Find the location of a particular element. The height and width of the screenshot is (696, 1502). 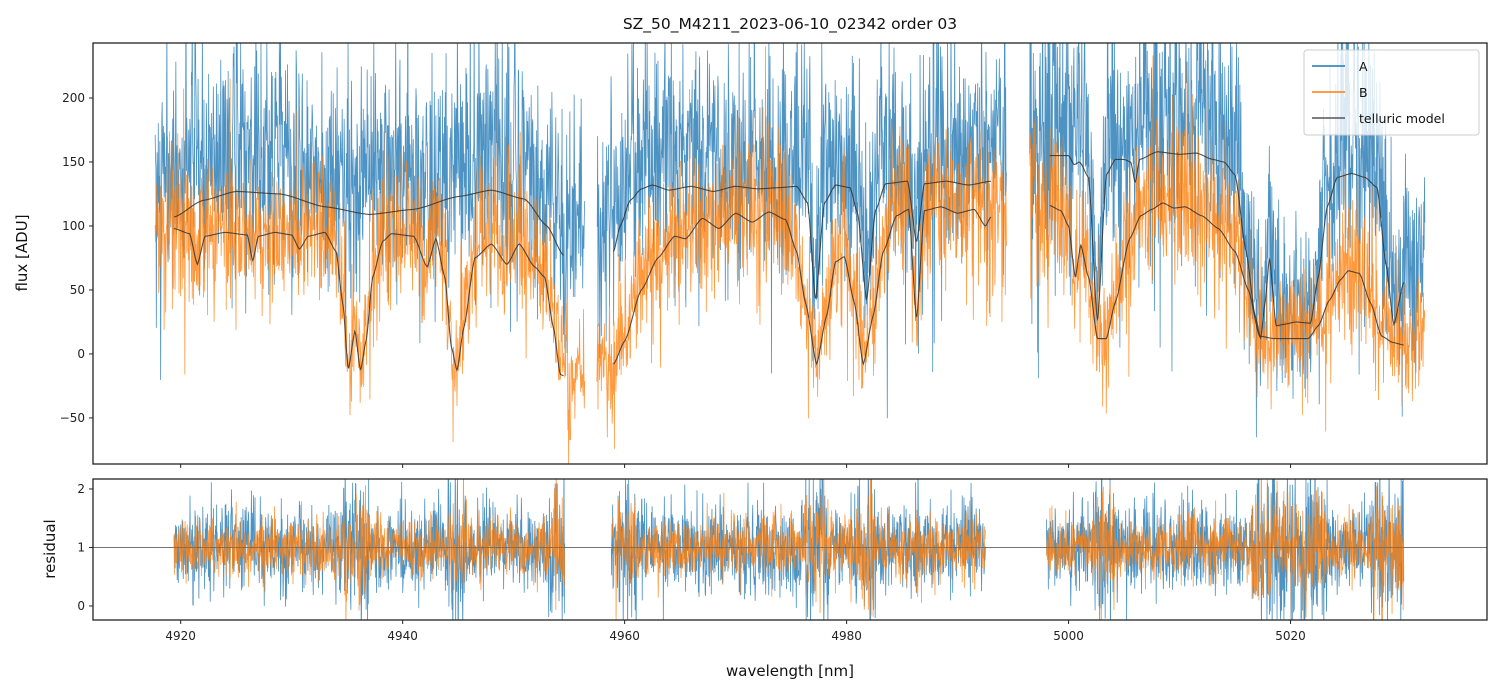

spectrum-b-line is located at coordinates (1227, 243).